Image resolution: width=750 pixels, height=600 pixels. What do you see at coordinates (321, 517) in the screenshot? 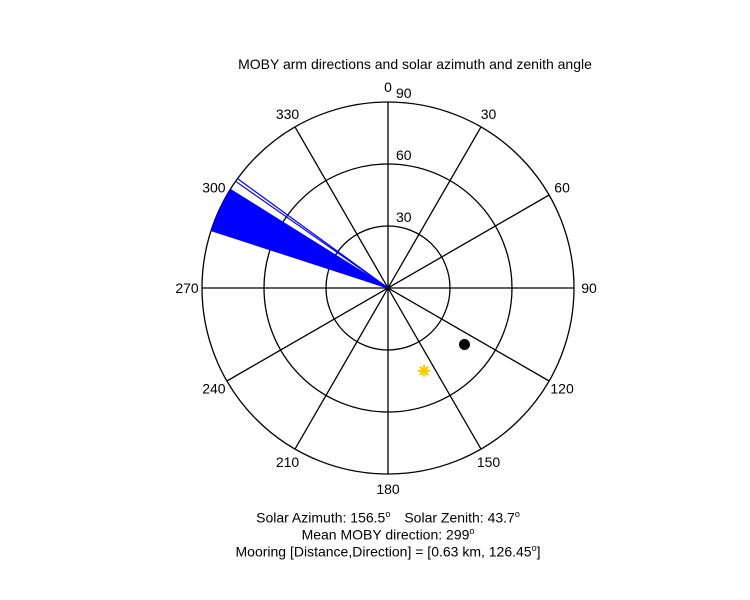
I see `solar-azimuth-label: Solar Azimuth: 156.5` at bounding box center [321, 517].